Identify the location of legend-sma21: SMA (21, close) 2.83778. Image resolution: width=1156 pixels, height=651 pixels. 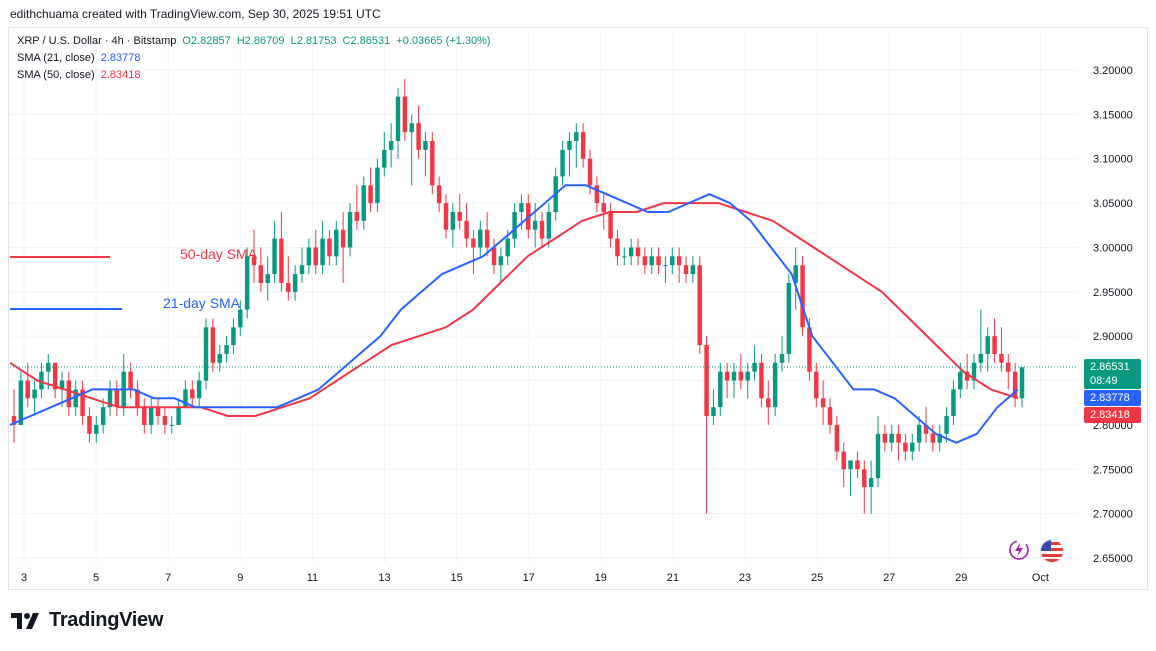
(80, 58).